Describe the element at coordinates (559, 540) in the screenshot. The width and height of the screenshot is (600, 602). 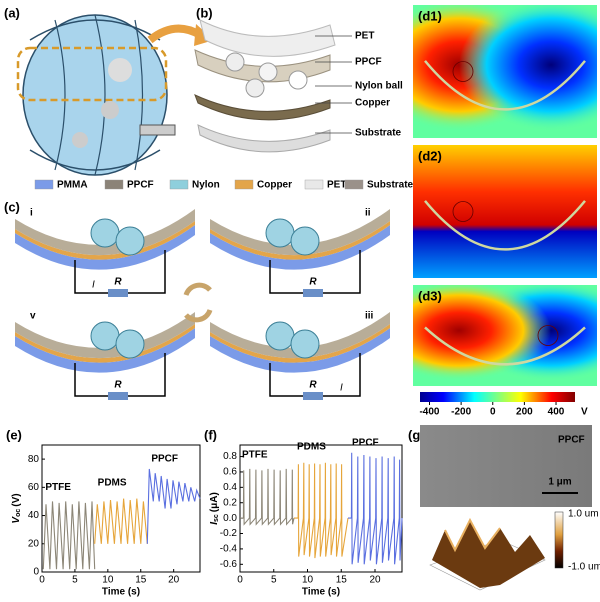
I see `afm-colorbar` at that location.